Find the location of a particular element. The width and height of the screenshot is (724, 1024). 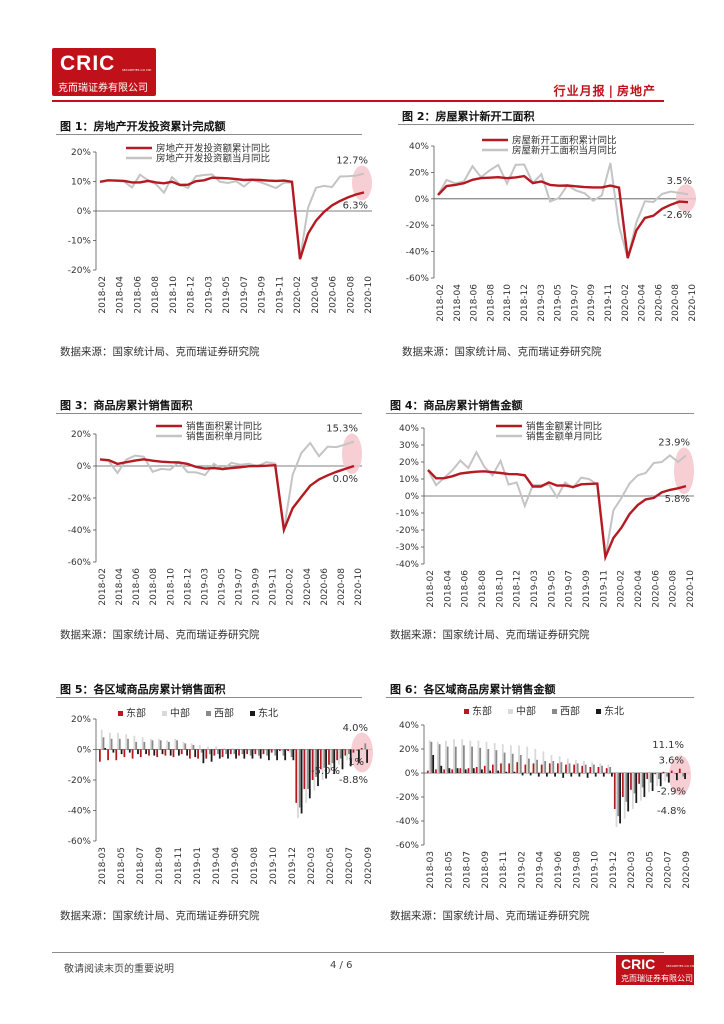

y-tick-label: -10% is located at coordinates (80, 242).